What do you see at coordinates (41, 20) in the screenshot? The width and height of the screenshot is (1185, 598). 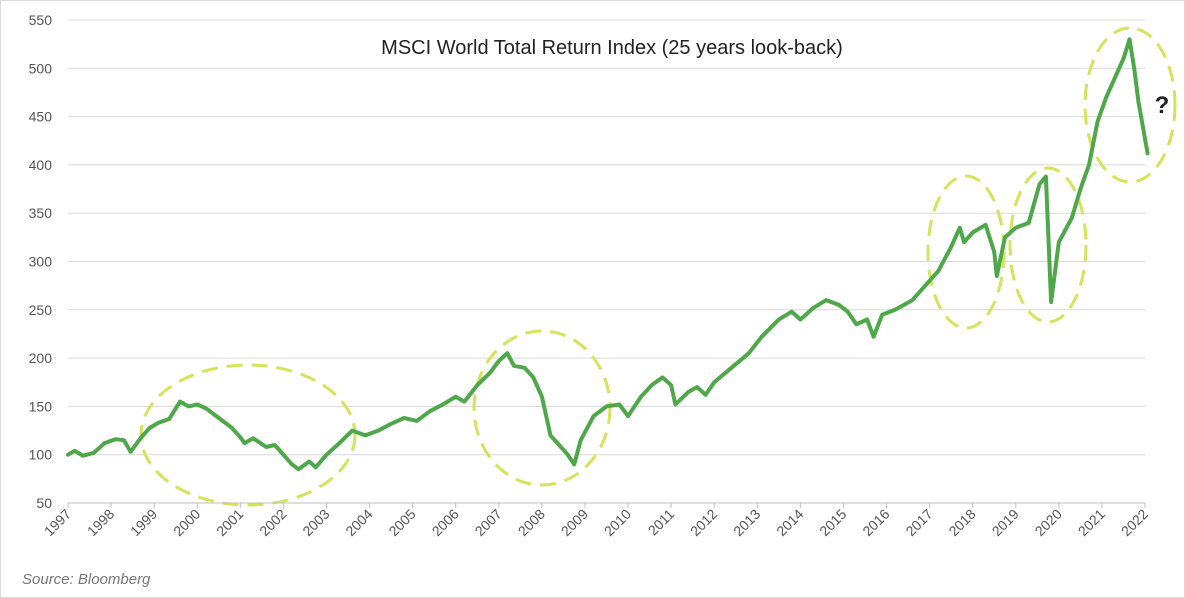 I see `y-tick-label: 550` at bounding box center [41, 20].